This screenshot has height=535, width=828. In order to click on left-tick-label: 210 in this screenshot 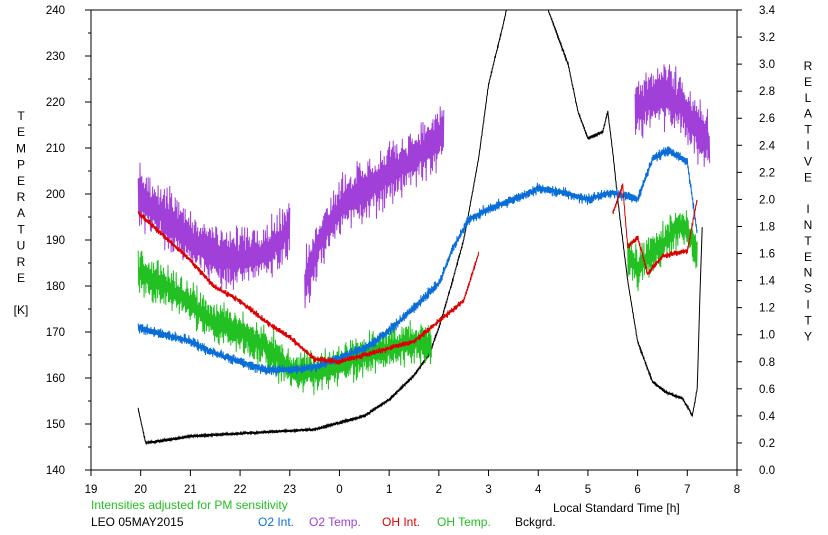, I will do `click(55, 149)`.